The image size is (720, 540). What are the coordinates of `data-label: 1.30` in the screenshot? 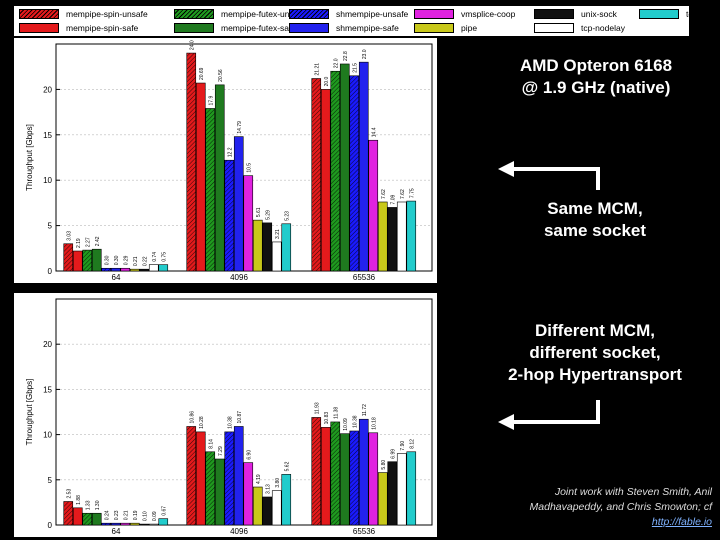 It's located at (98, 505).